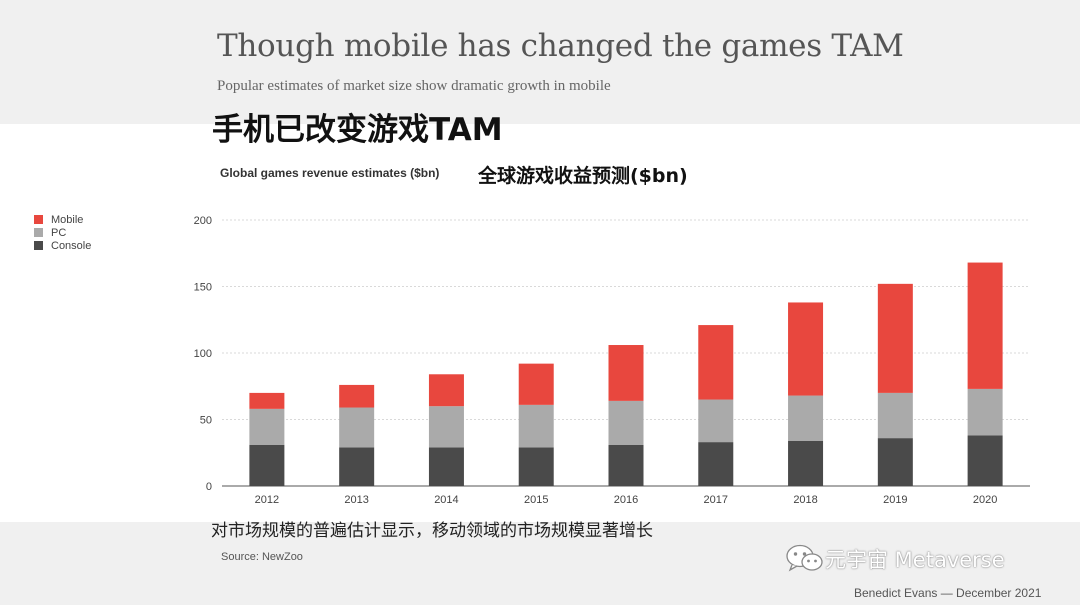  I want to click on bar-mobile-2018, so click(806, 349).